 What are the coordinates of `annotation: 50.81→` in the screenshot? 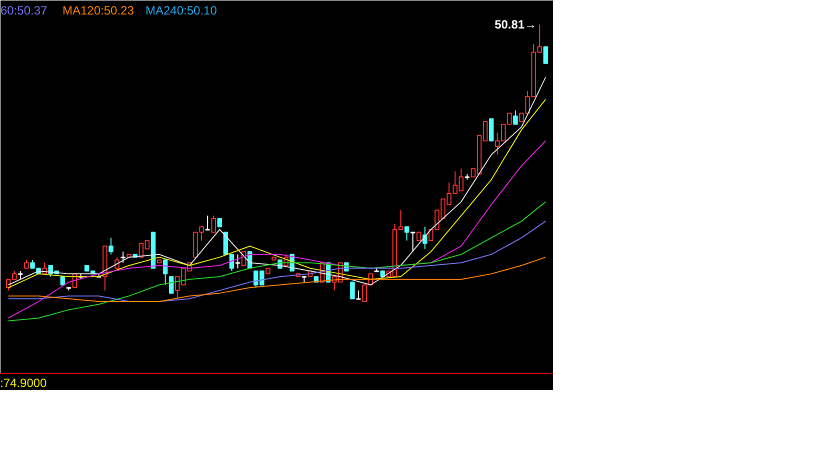 It's located at (515, 25).